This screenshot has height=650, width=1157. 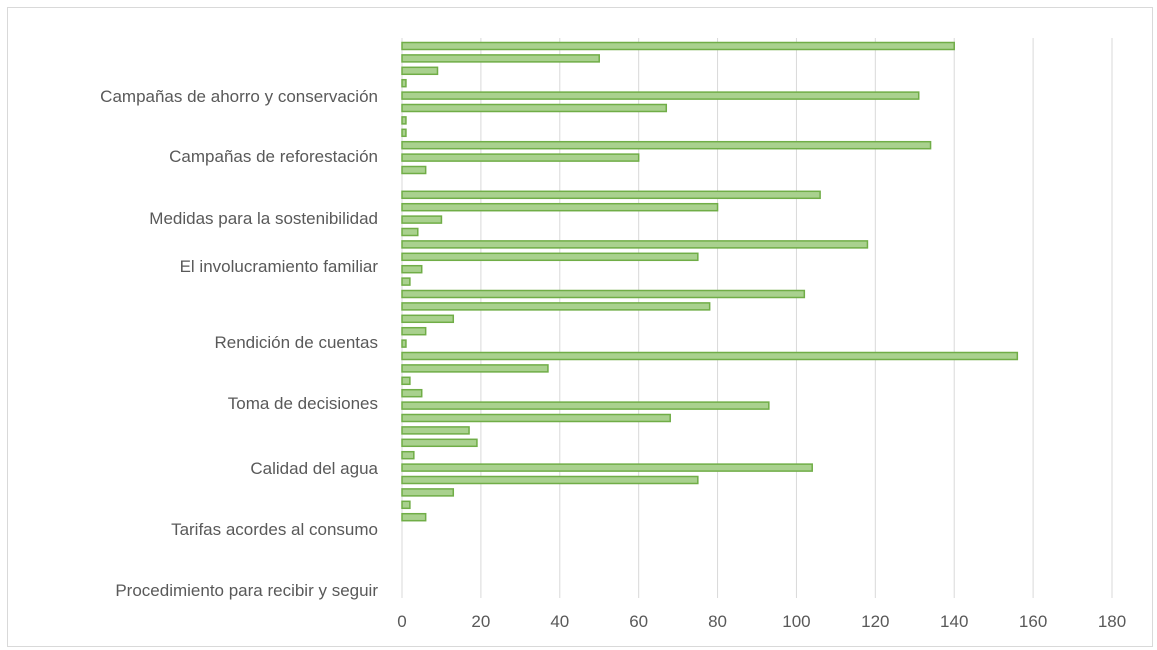 I want to click on category-label: El involucramiento familiar, so click(x=279, y=266).